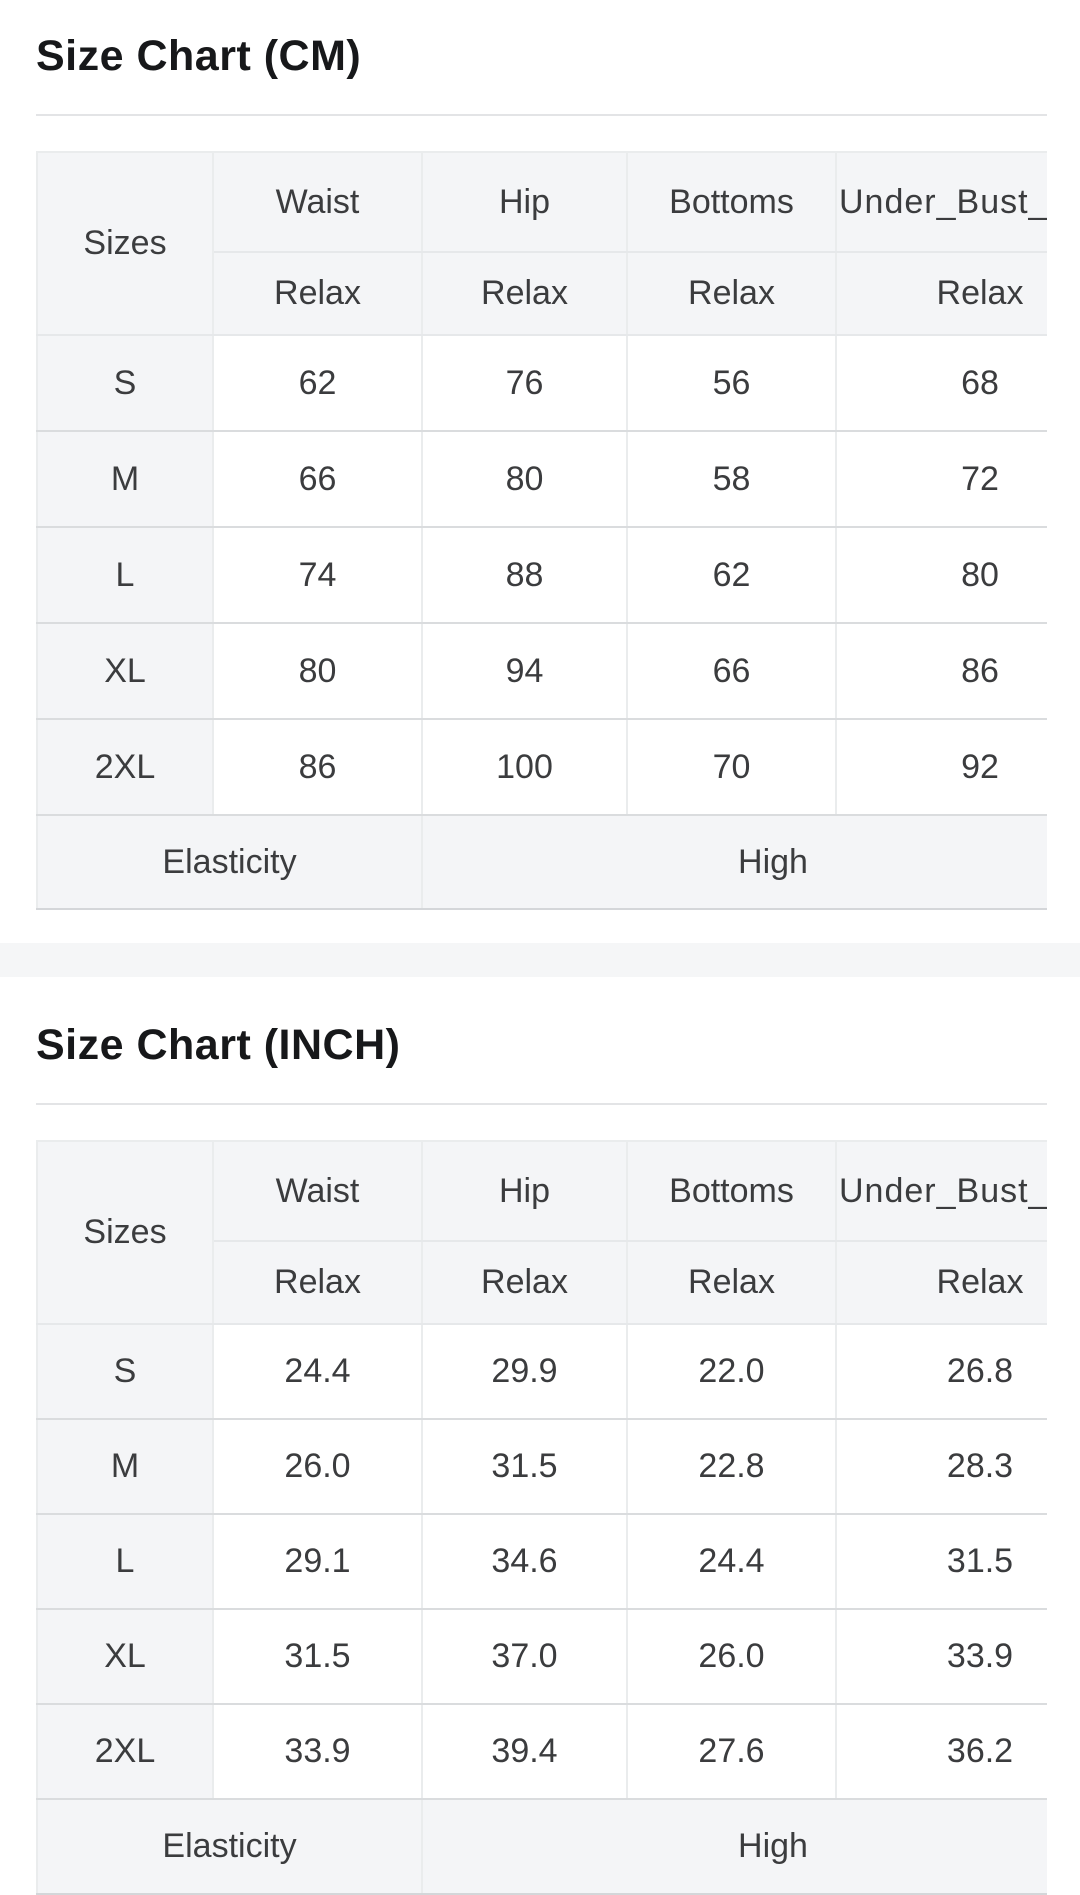 The height and width of the screenshot is (1895, 1080). Describe the element at coordinates (941, 383) in the screenshot. I see `value-cell: 68` at that location.